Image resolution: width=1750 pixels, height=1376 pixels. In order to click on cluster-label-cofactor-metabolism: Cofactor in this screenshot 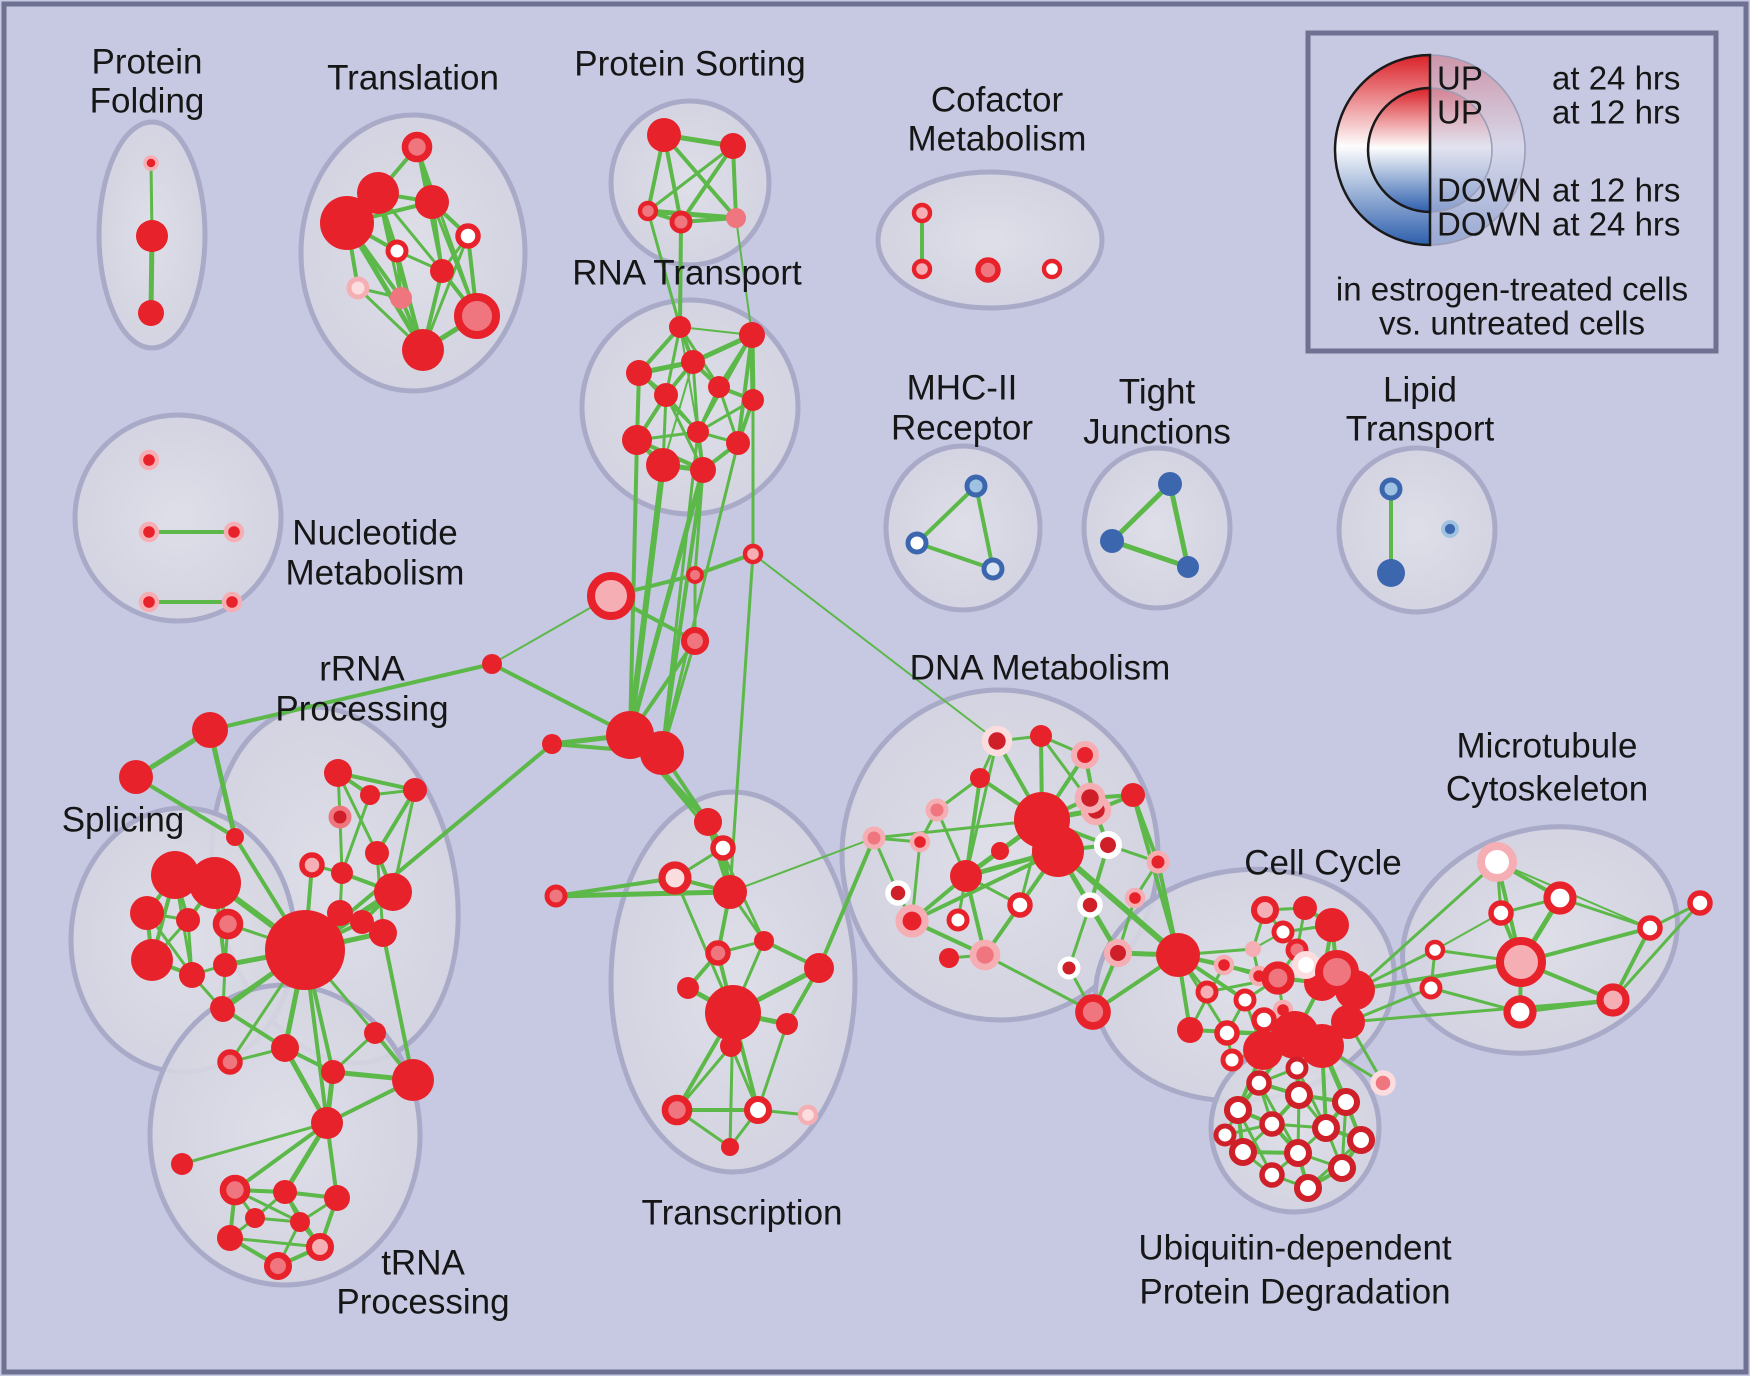, I will do `click(997, 100)`.